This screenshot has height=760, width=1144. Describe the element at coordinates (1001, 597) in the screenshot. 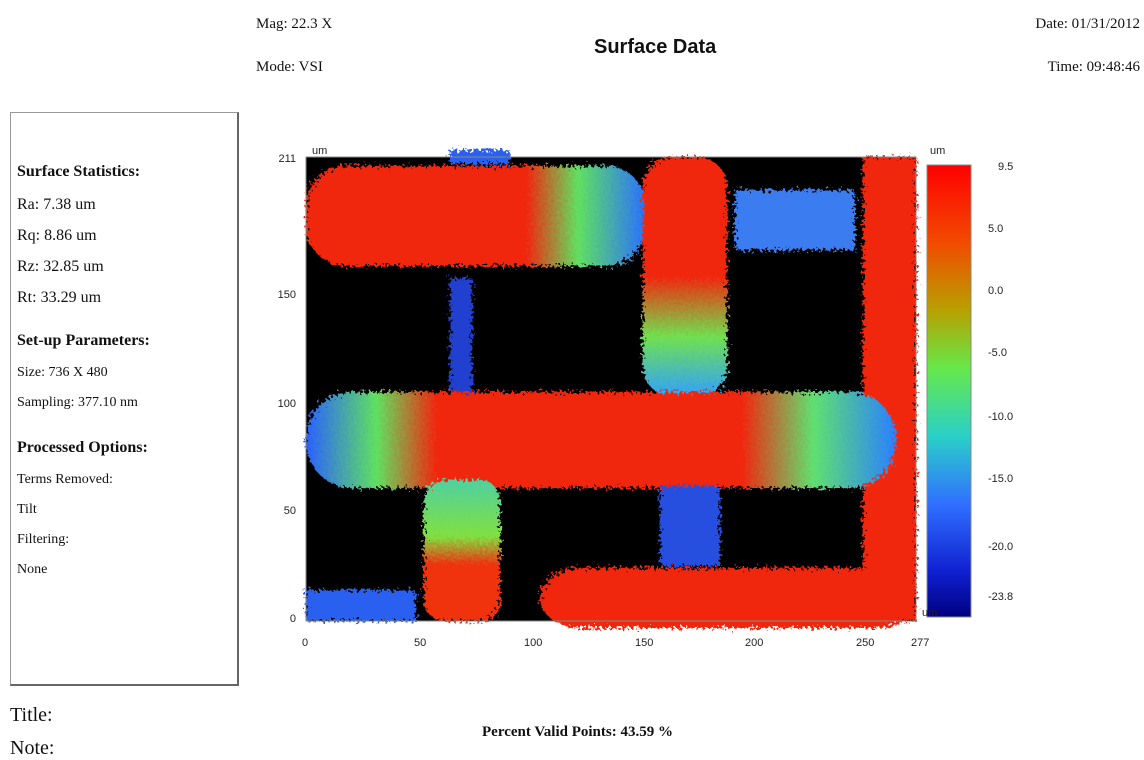

I see `colorbar-tick-label: -23.8` at that location.